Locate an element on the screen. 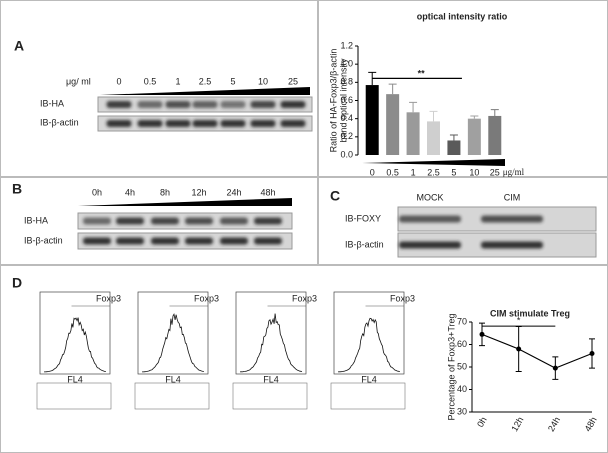 The image size is (608, 453). panel-frame is located at coordinates (159, 221).